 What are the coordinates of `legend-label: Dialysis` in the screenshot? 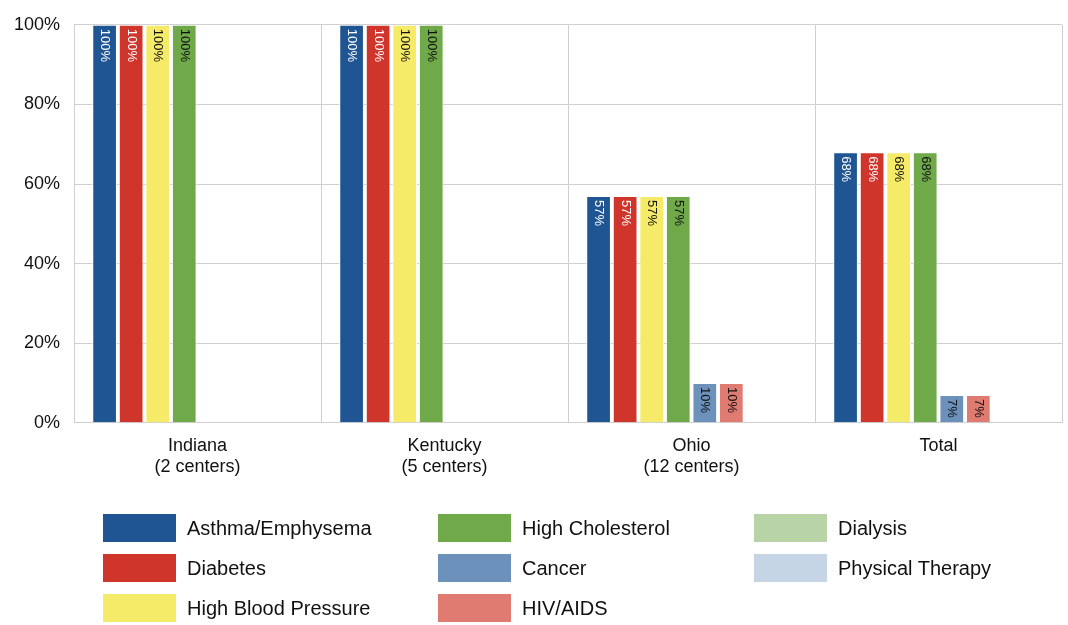 It's located at (872, 528).